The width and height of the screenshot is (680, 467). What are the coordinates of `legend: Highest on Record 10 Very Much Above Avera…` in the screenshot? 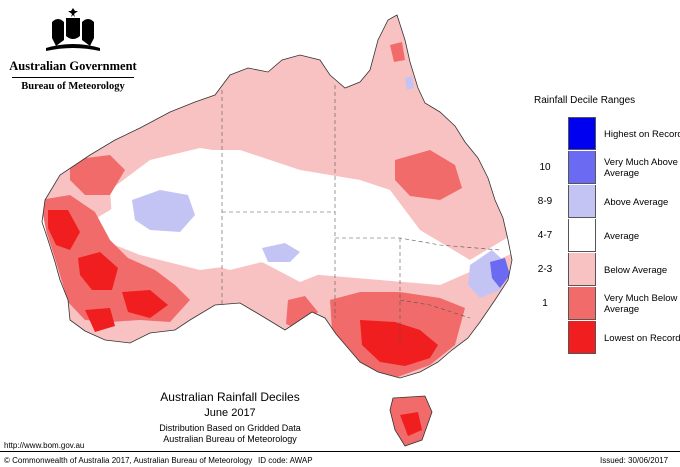 It's located at (603, 236).